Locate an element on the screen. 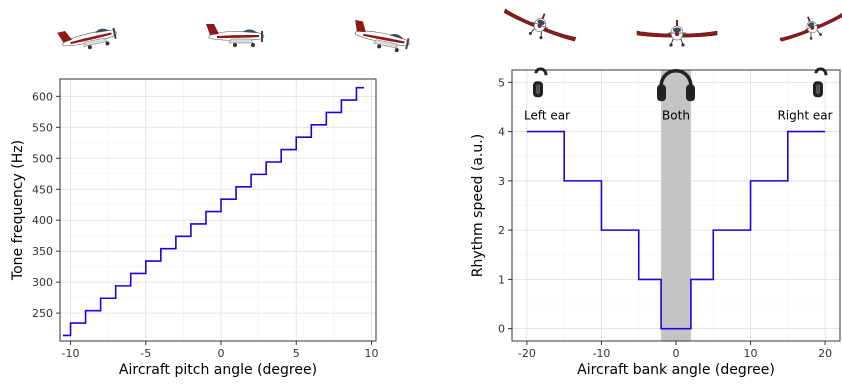 Image resolution: width=842 pixels, height=388 pixels. ear-annotation: Both is located at coordinates (676, 115).